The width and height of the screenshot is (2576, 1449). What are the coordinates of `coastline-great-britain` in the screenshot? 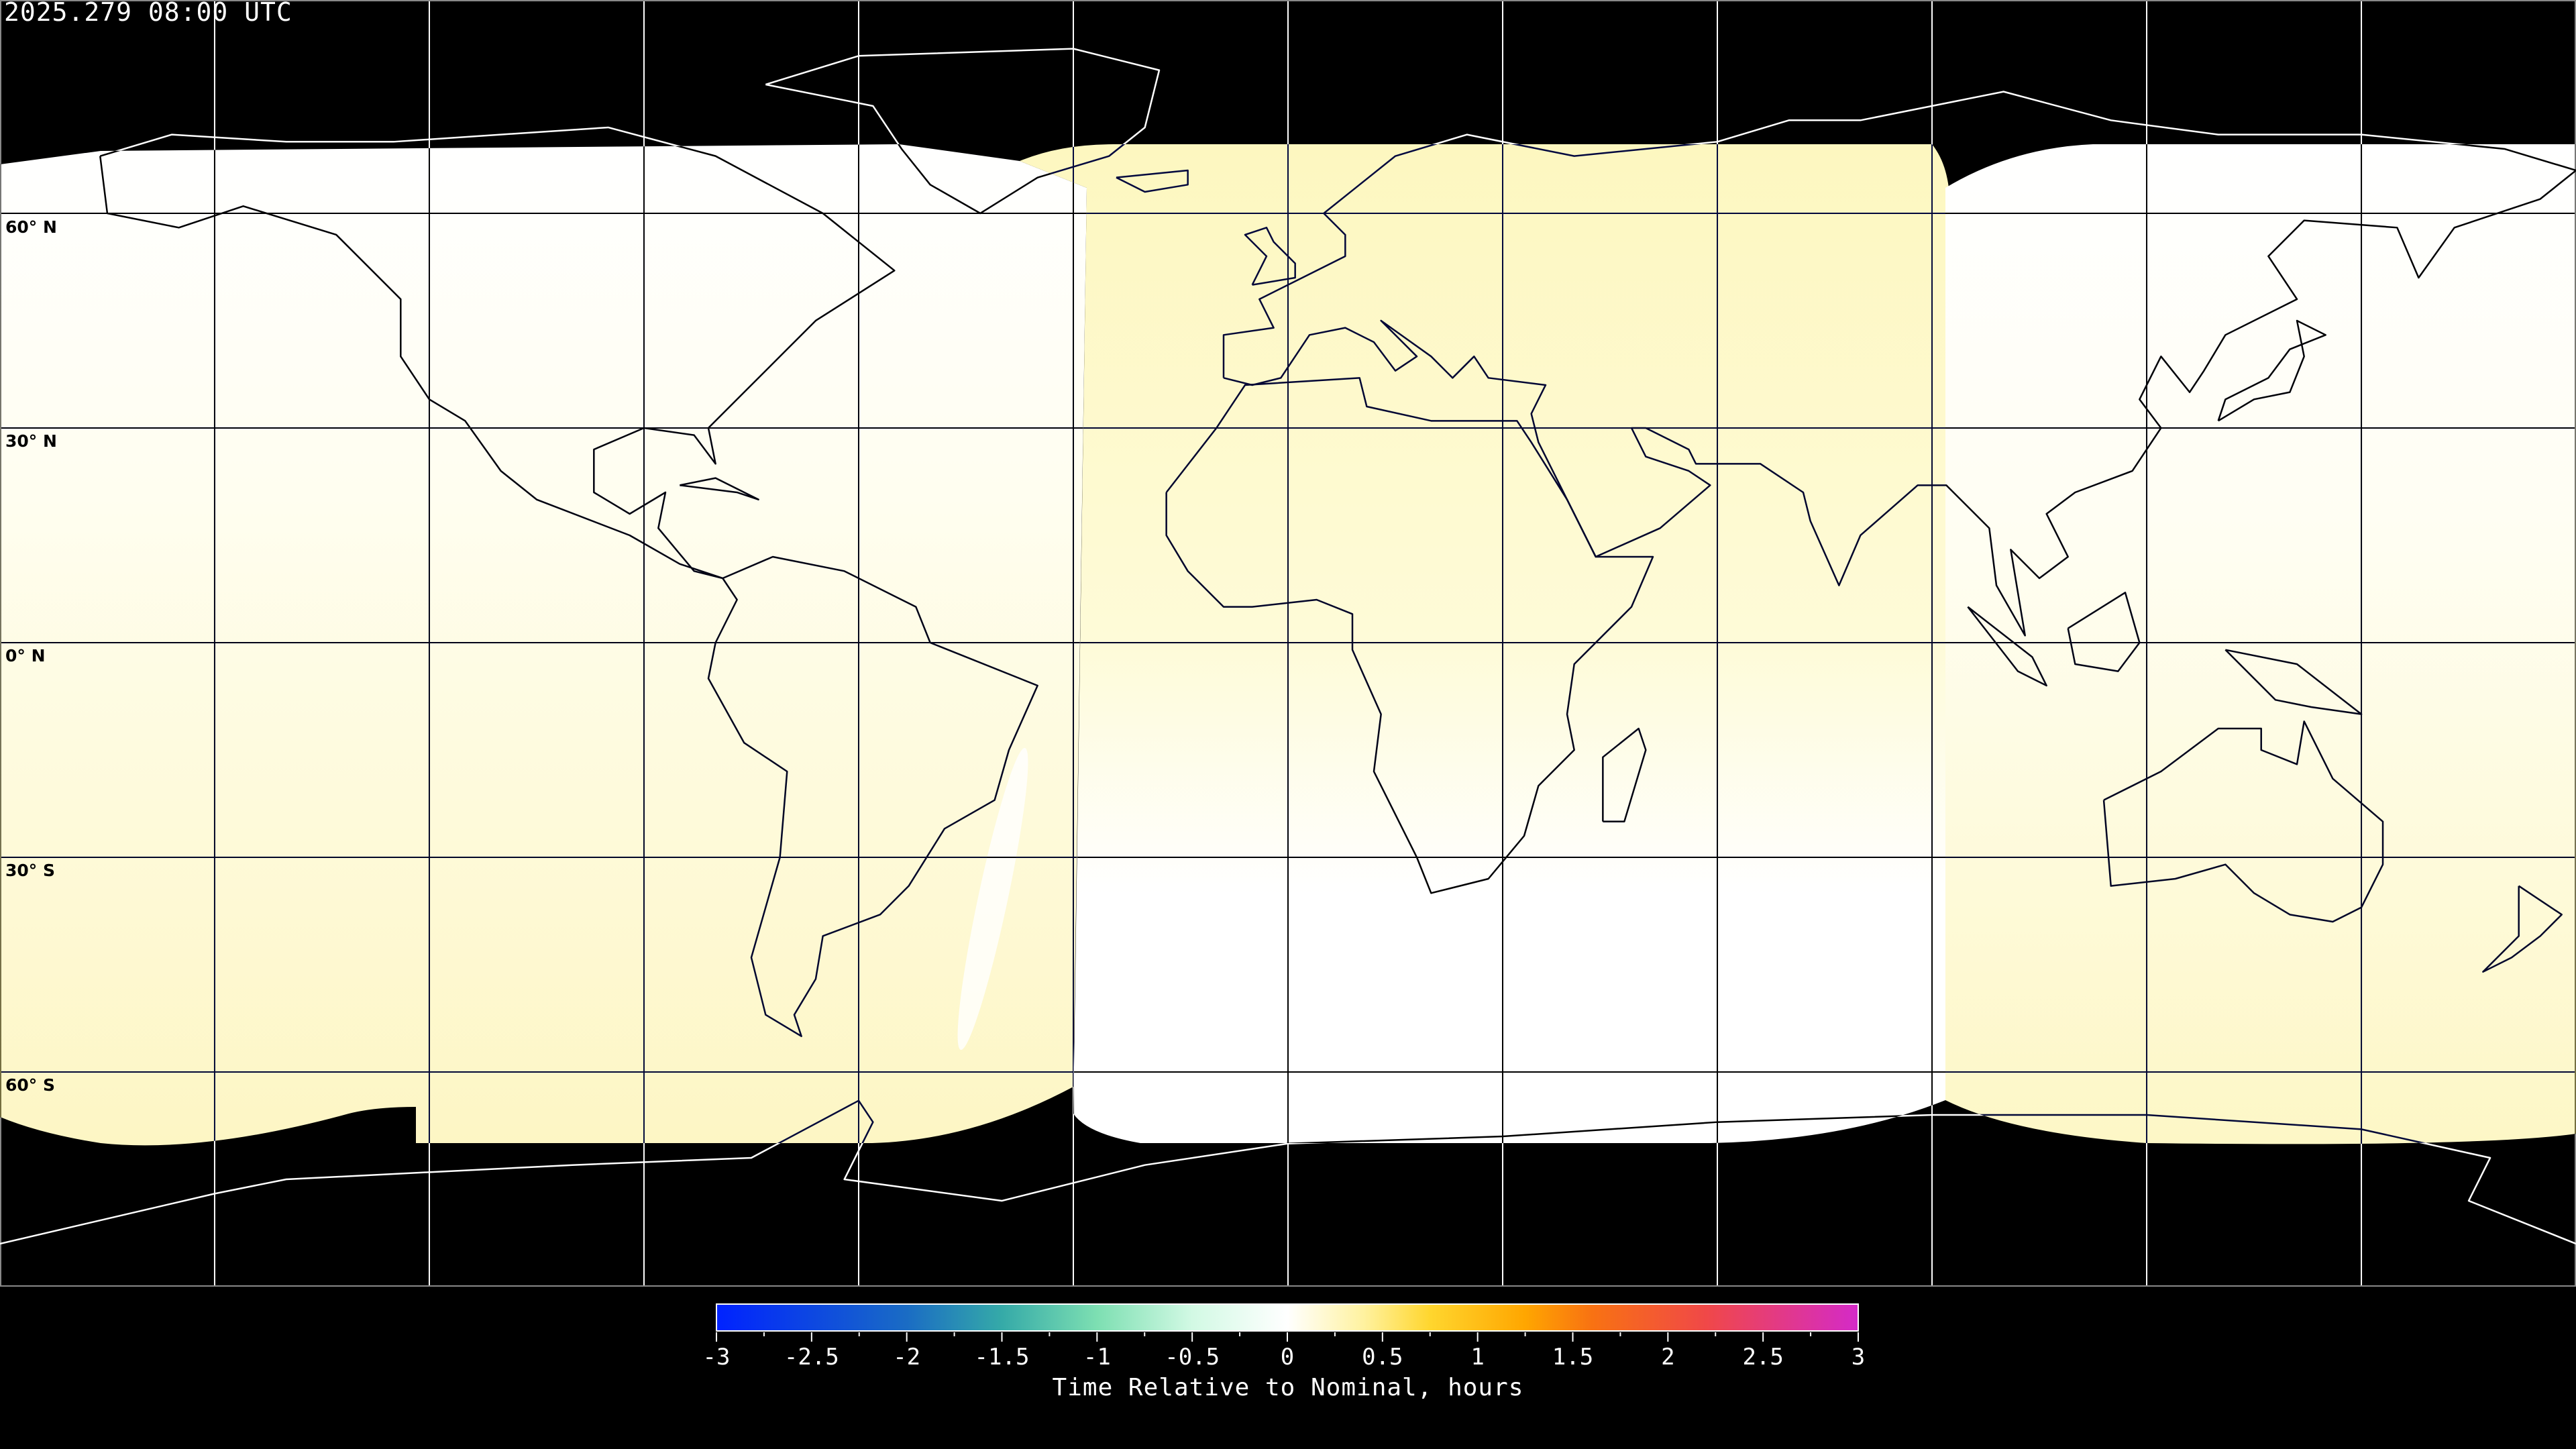 It's located at (1270, 256).